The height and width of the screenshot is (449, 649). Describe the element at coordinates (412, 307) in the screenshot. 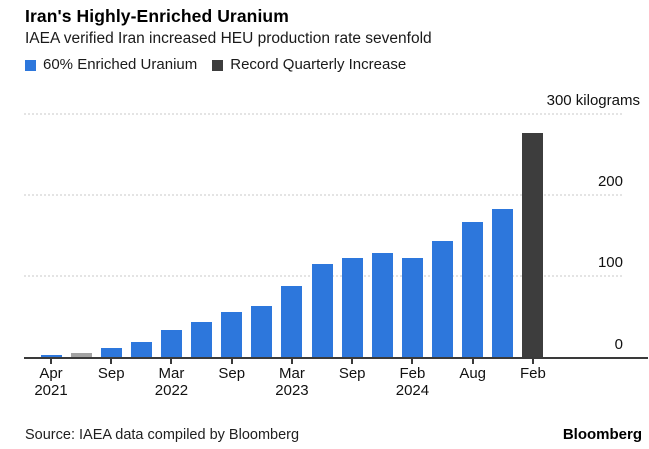

I see `bar-feb-2024` at that location.